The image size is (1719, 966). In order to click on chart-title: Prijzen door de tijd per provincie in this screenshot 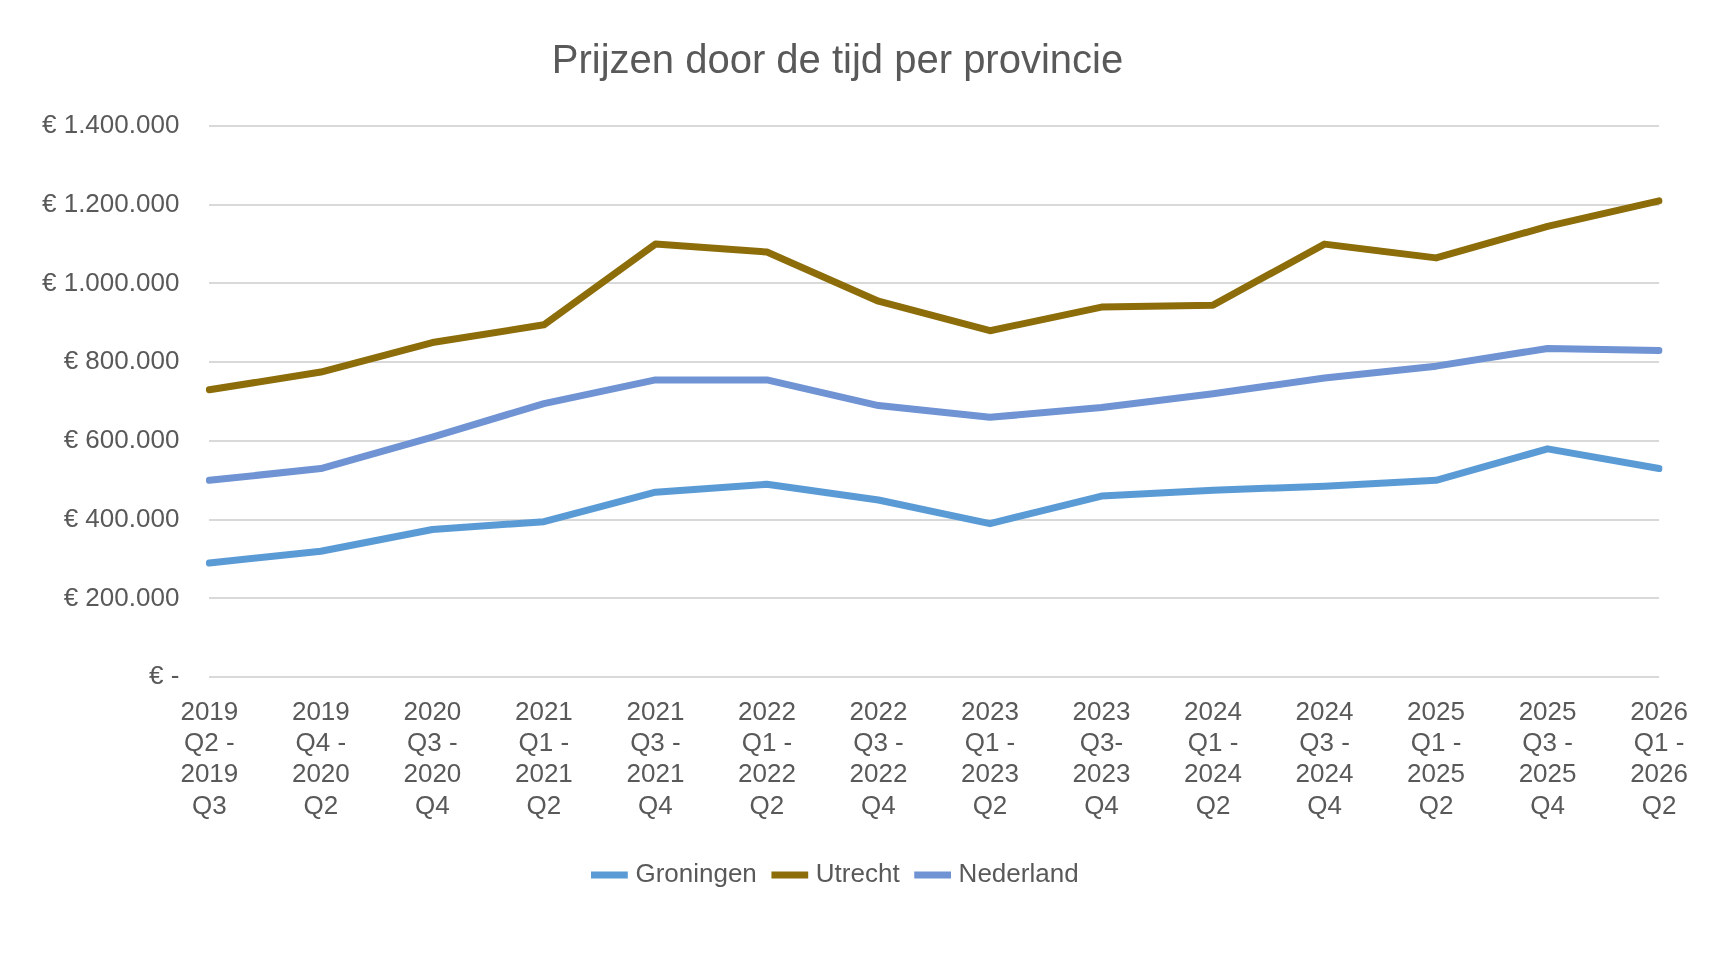, I will do `click(837, 59)`.